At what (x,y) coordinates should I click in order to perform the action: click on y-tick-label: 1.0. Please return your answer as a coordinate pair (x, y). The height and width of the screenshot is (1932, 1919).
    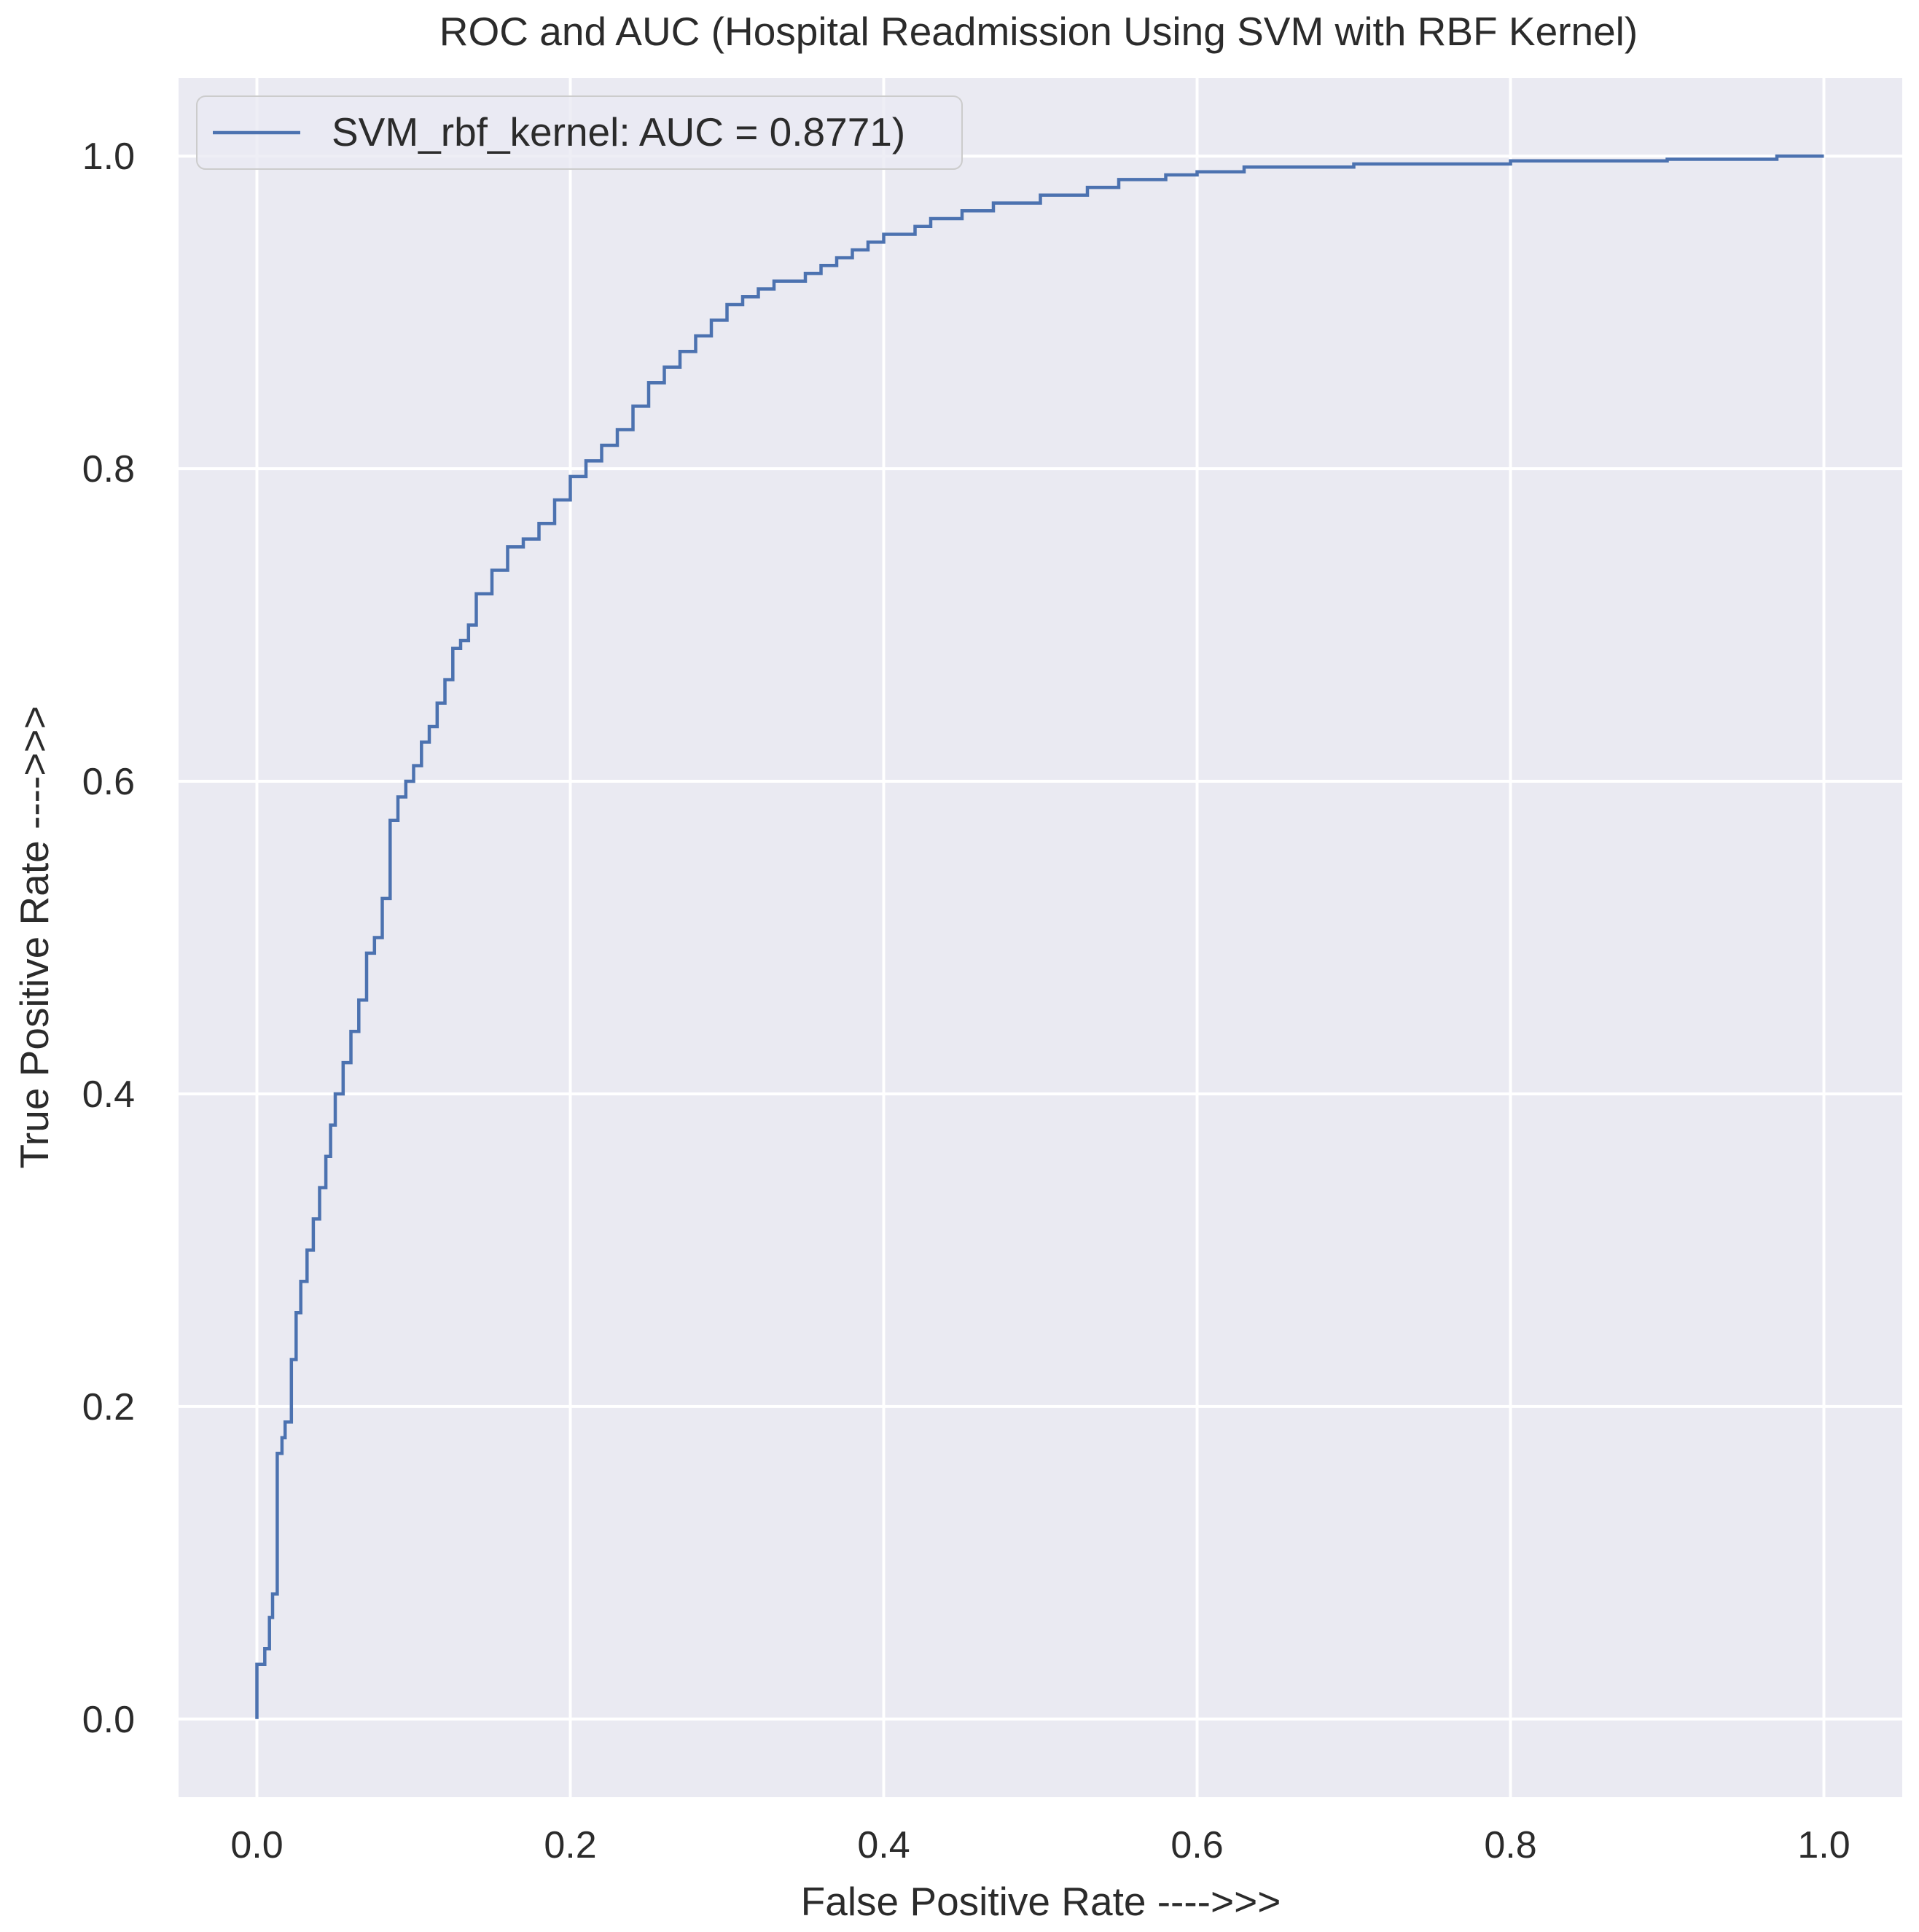
    Looking at the image, I should click on (108, 157).